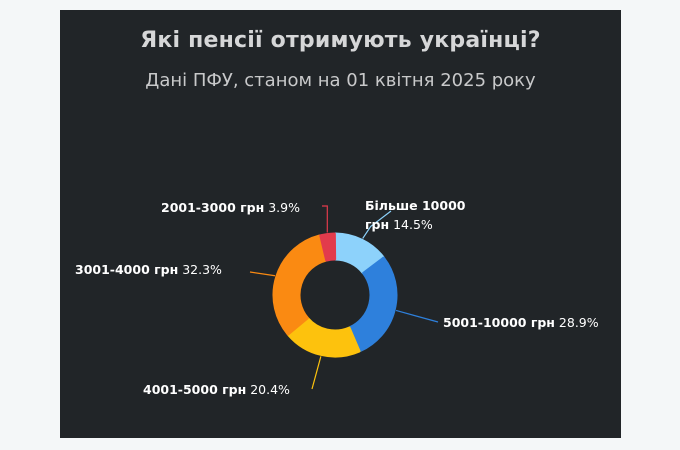  What do you see at coordinates (200, 269) in the screenshot?
I see `slice-value: 32.3%` at bounding box center [200, 269].